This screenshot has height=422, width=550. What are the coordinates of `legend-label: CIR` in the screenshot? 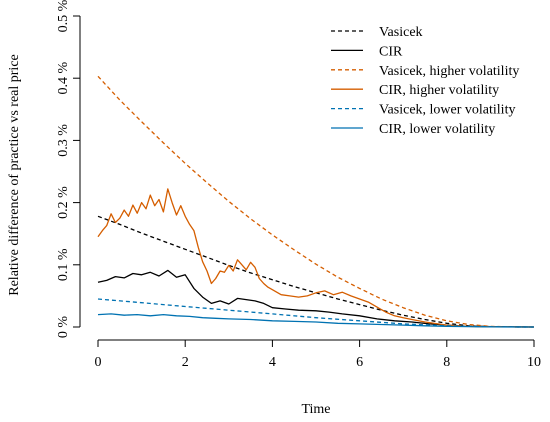 It's located at (391, 51).